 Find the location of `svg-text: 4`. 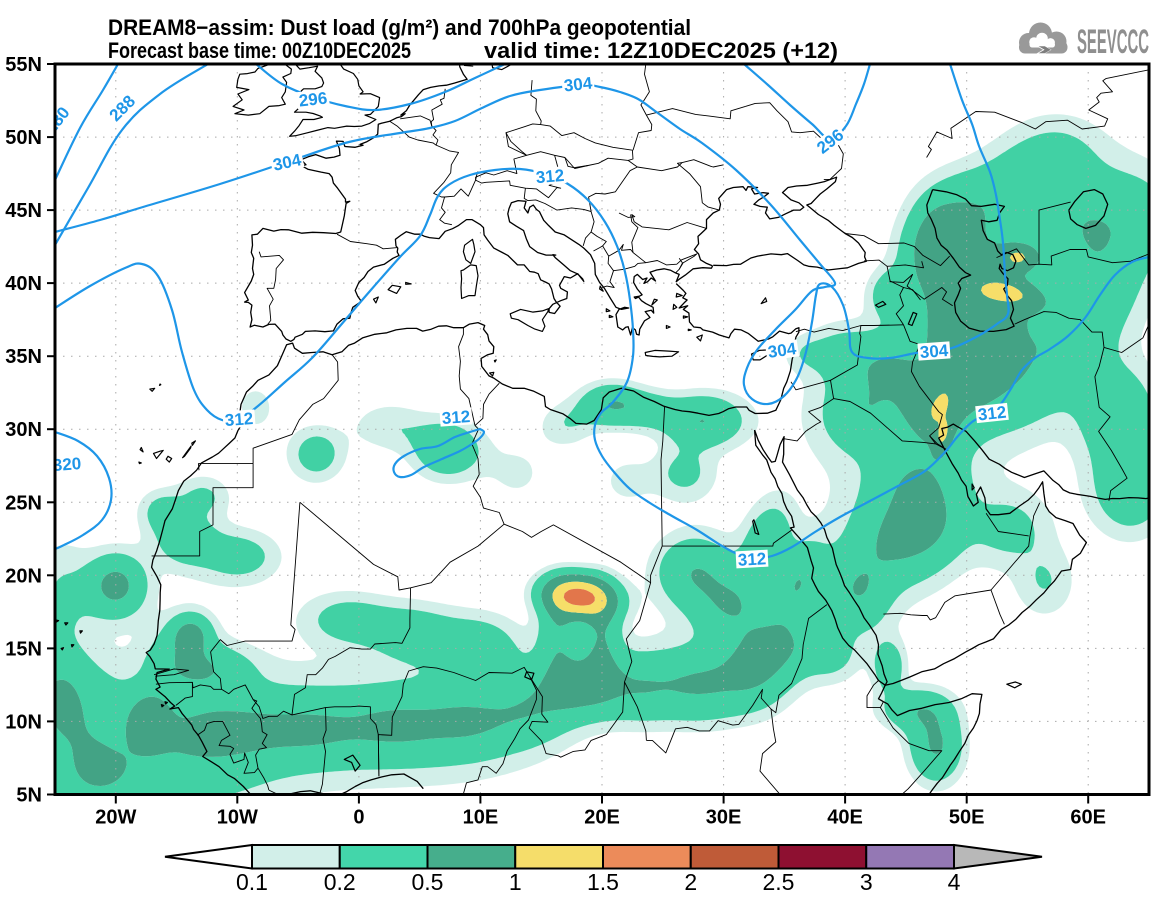

svg-text: 4 is located at coordinates (954, 882).